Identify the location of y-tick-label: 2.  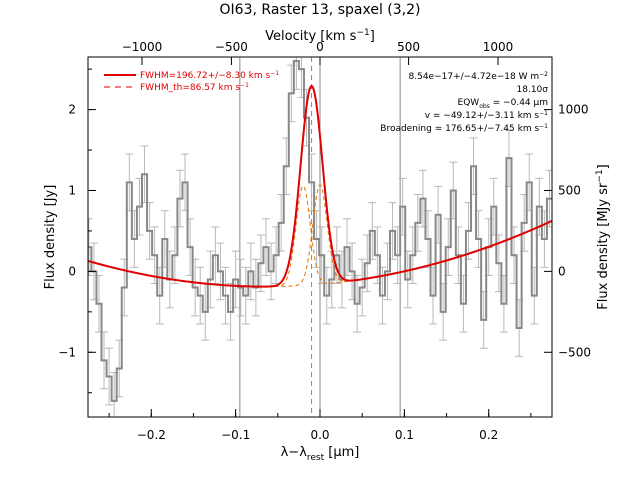
(72, 110).